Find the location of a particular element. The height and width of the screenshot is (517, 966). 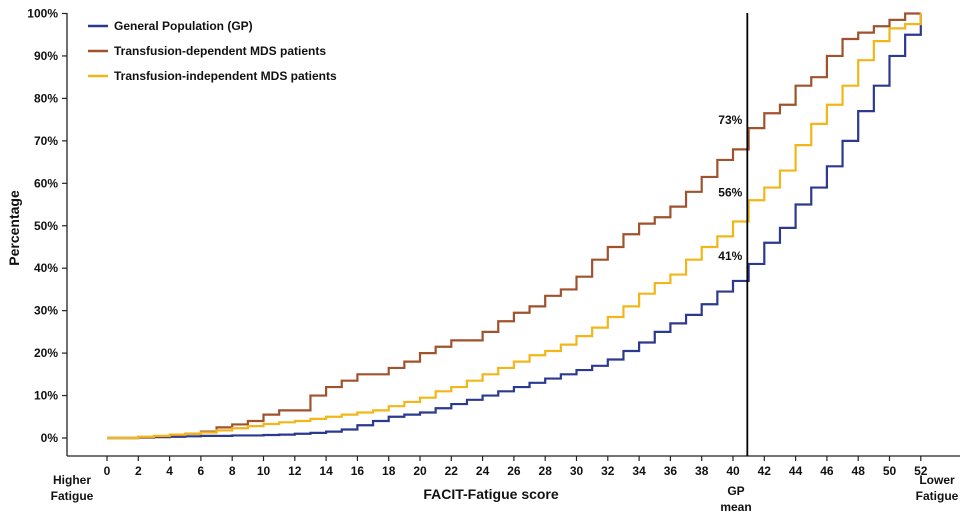

x-tick-label: 34 is located at coordinates (639, 471).